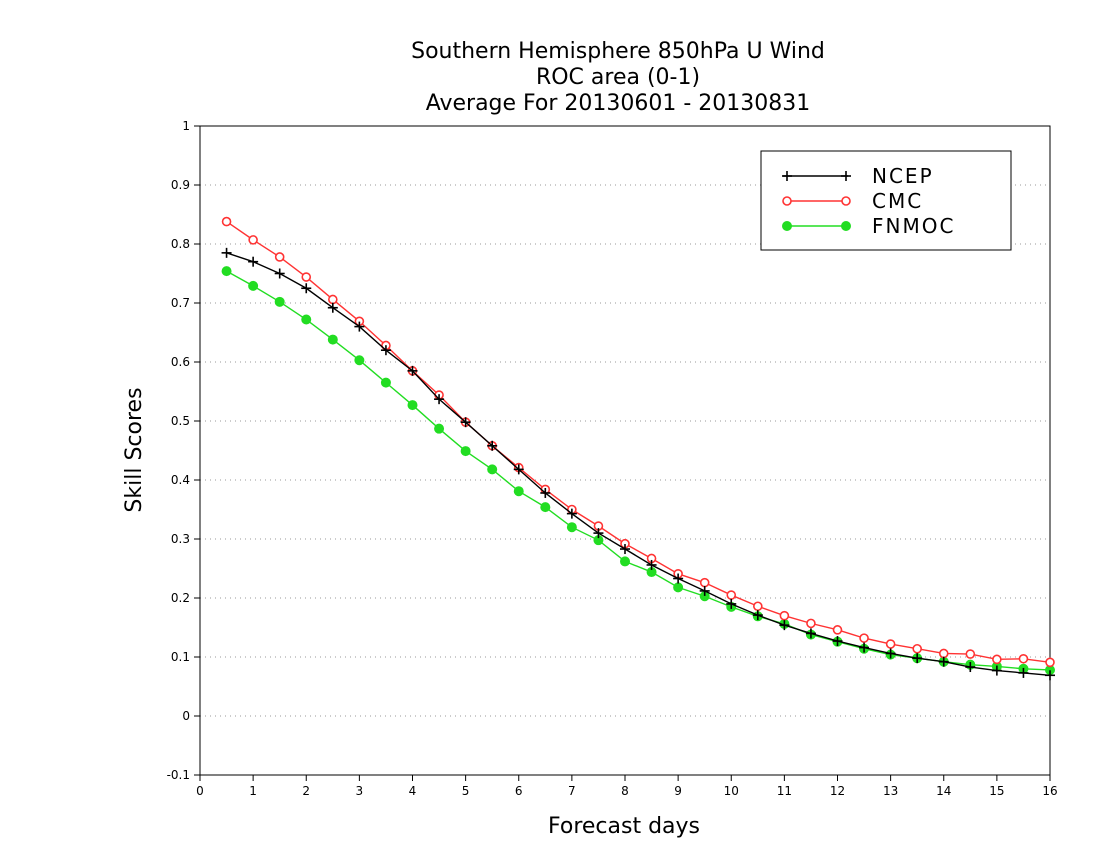  What do you see at coordinates (466, 791) in the screenshot?
I see `x-tick-label: 5` at bounding box center [466, 791].